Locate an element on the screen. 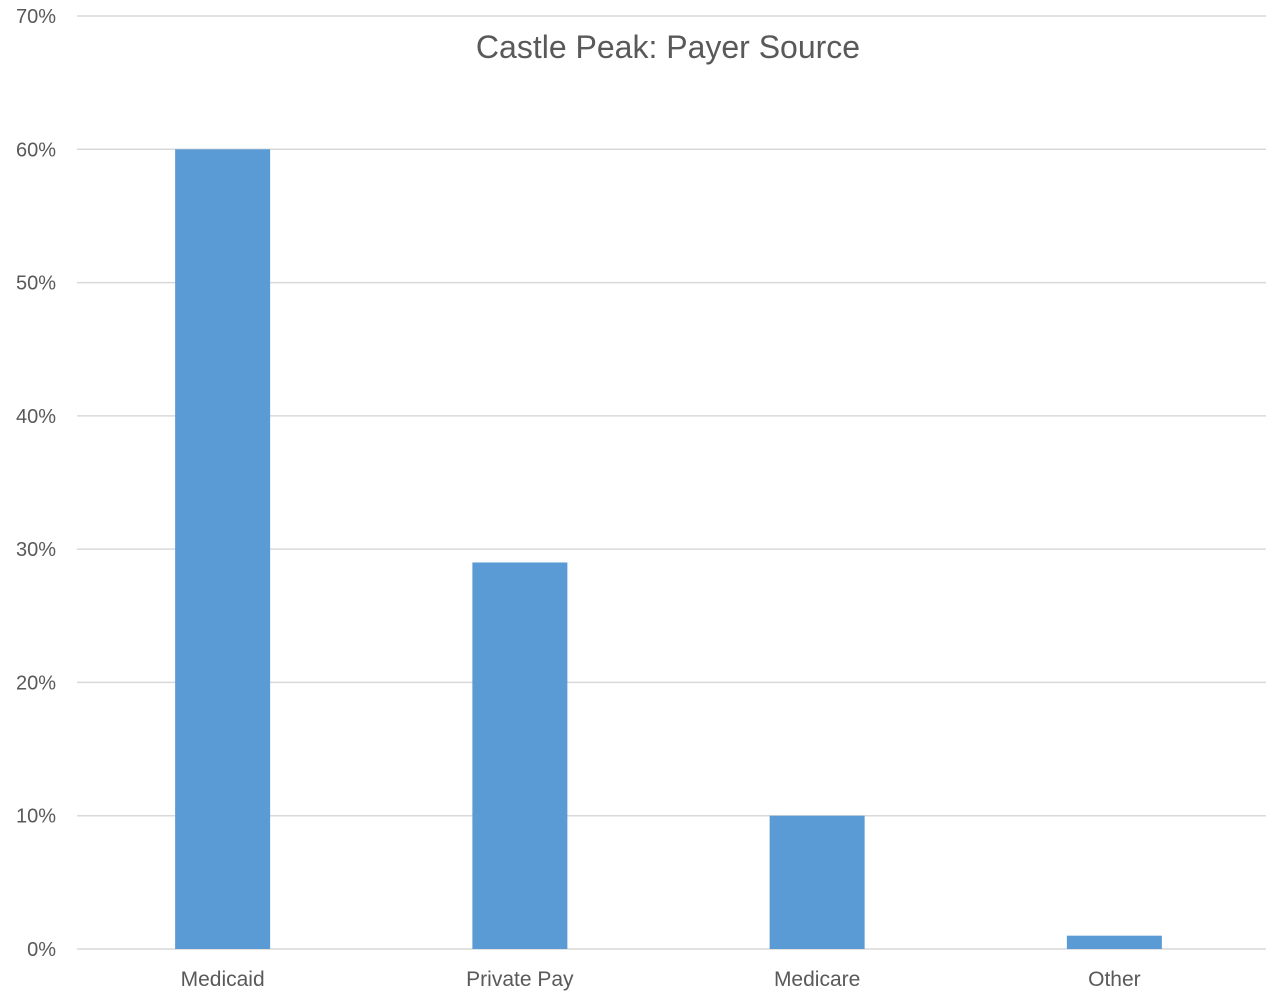 Image resolution: width=1266 pixels, height=997 pixels. y-tick-label: 70% is located at coordinates (36, 17).